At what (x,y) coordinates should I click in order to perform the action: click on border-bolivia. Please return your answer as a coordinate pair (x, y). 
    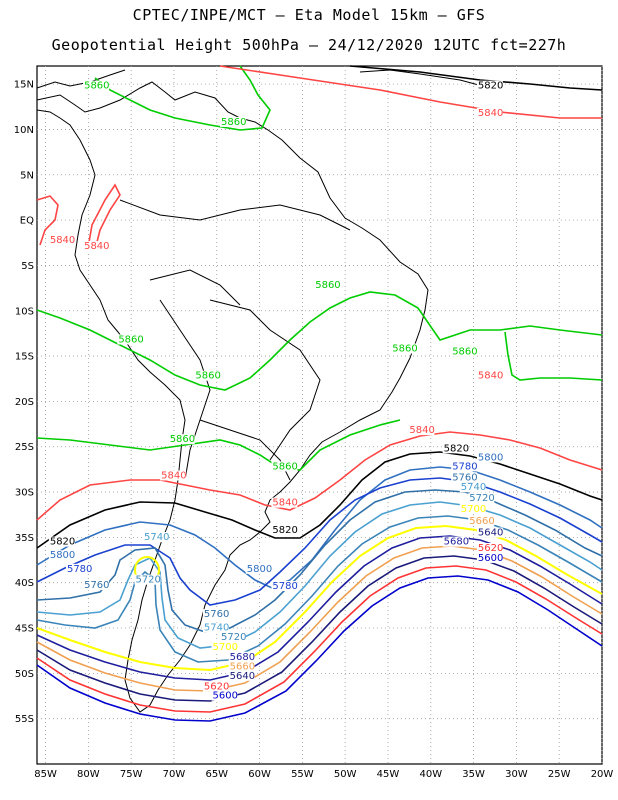
    Looking at the image, I should click on (195, 287).